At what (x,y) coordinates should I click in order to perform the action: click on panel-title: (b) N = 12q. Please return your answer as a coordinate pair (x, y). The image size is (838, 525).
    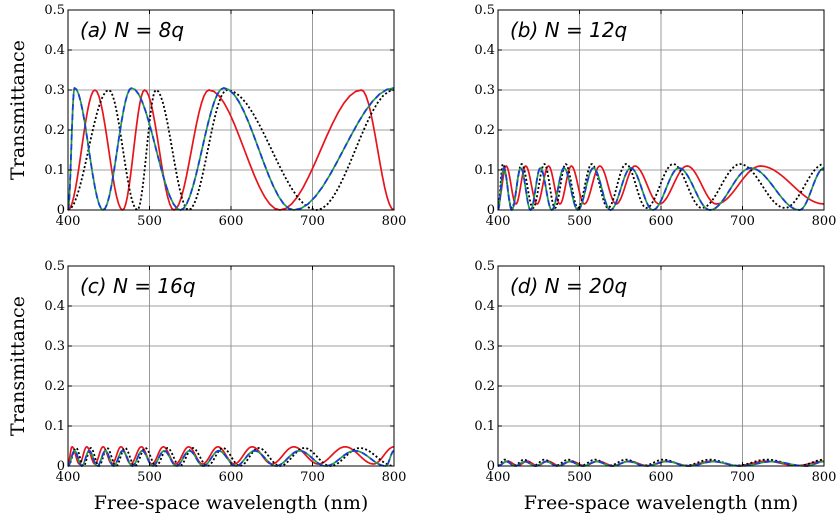
    Looking at the image, I should click on (568, 30).